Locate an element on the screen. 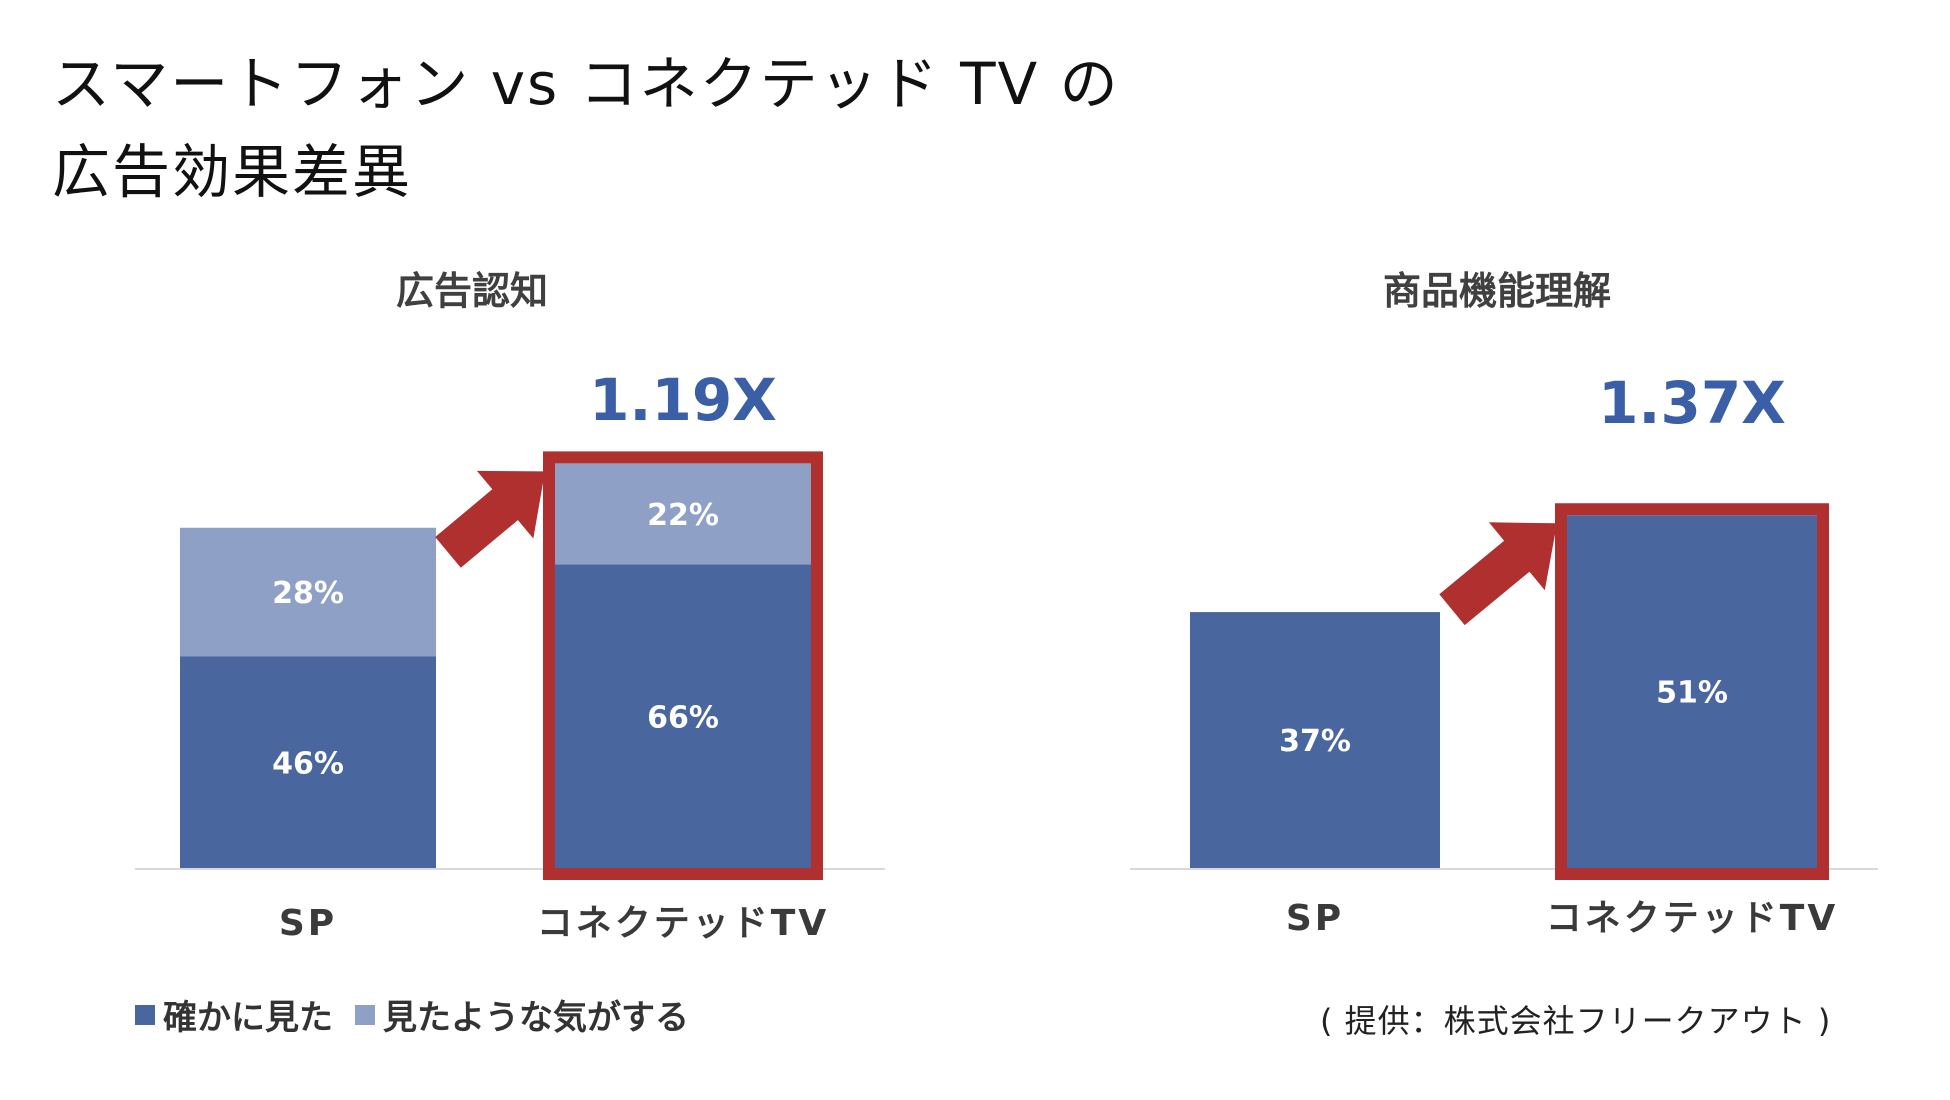  chart-2-title: 商品機能理解 is located at coordinates (1497, 291).